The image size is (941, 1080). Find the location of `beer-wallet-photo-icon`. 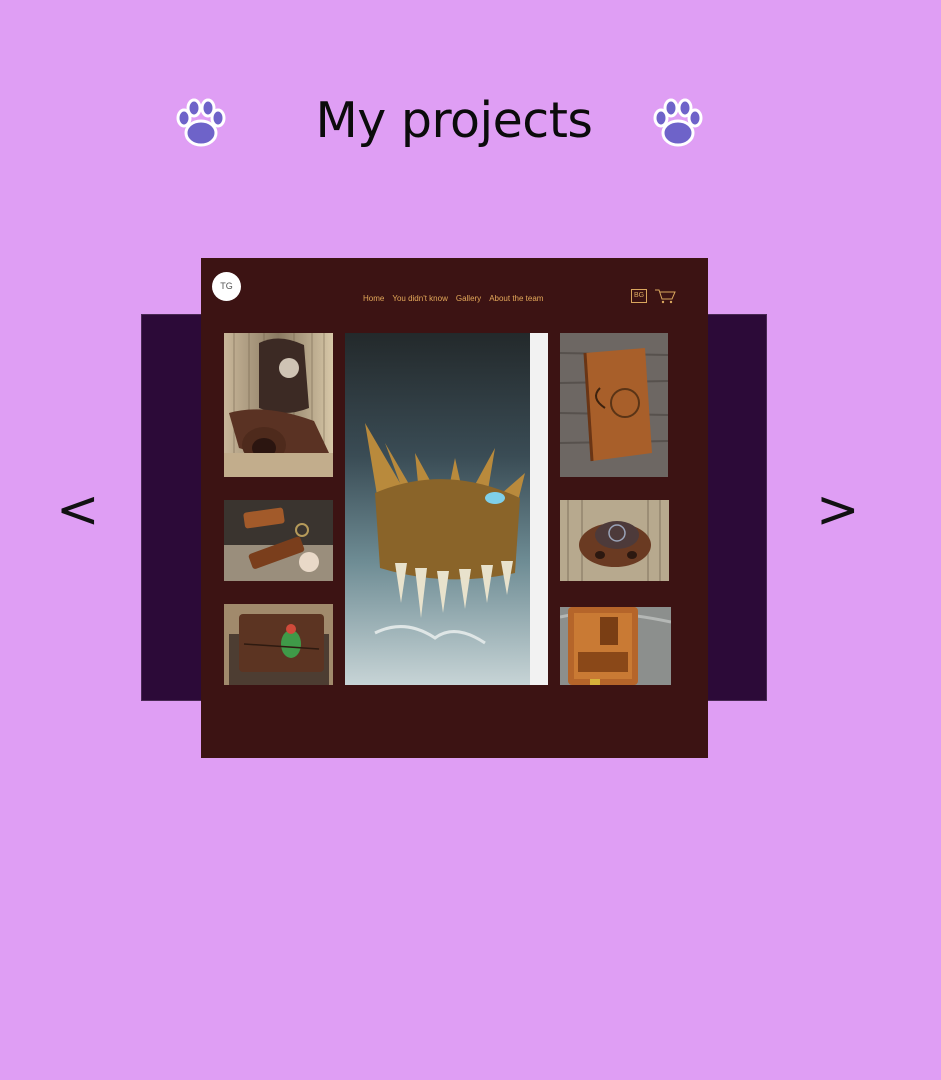

beer-wallet-photo-icon is located at coordinates (615, 646).